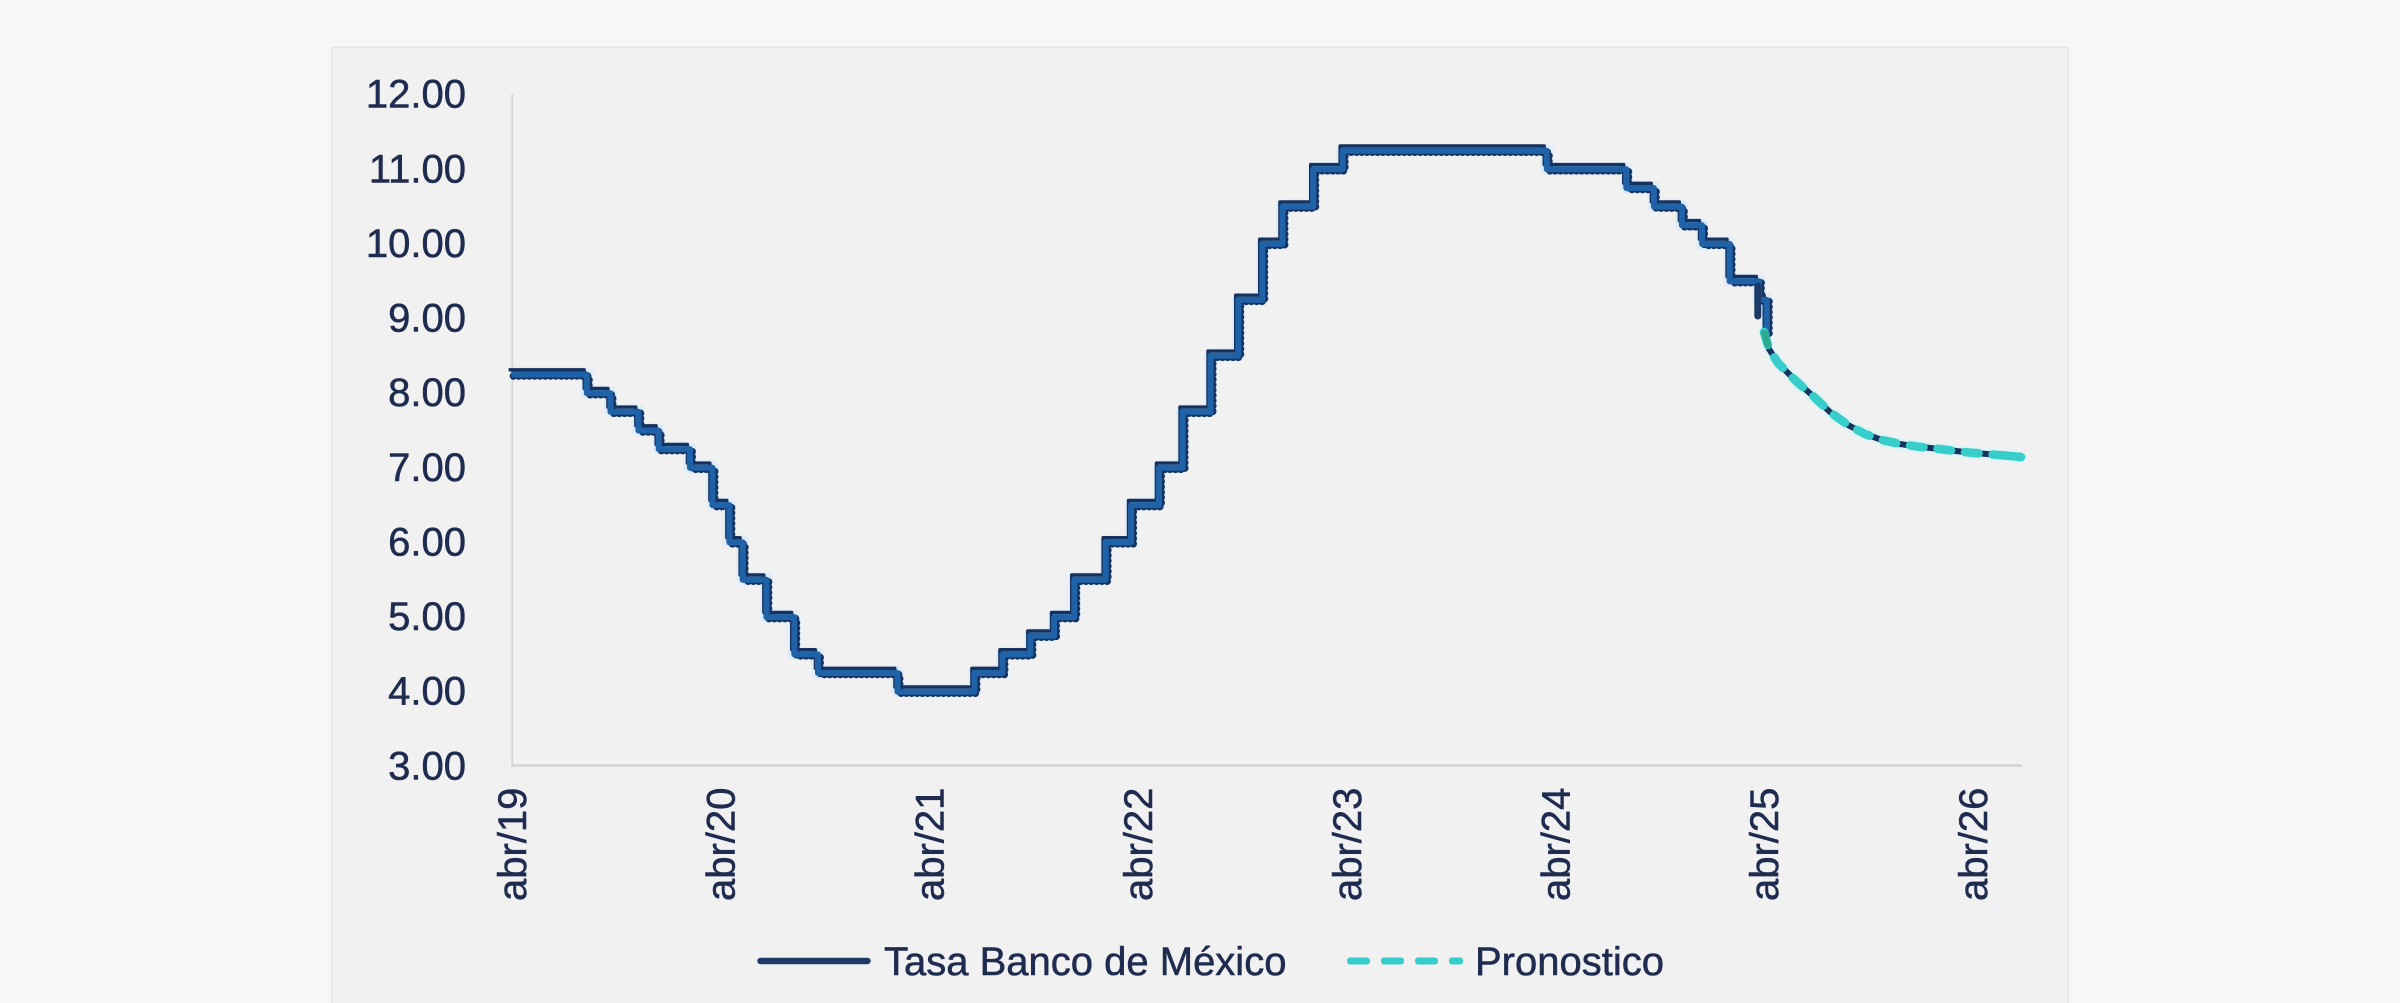 The image size is (2400, 1003). Describe the element at coordinates (417, 169) in the screenshot. I see `svg-text: 11.00` at that location.